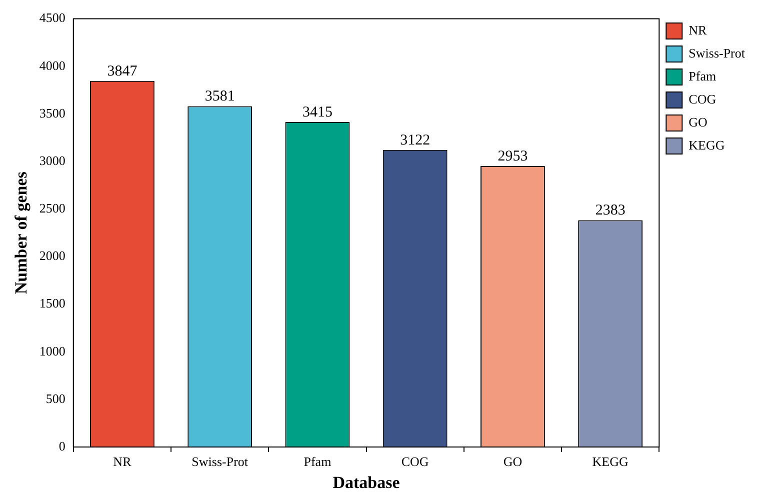  Describe the element at coordinates (220, 462) in the screenshot. I see `x-tick-label: Swiss-Prot` at that location.